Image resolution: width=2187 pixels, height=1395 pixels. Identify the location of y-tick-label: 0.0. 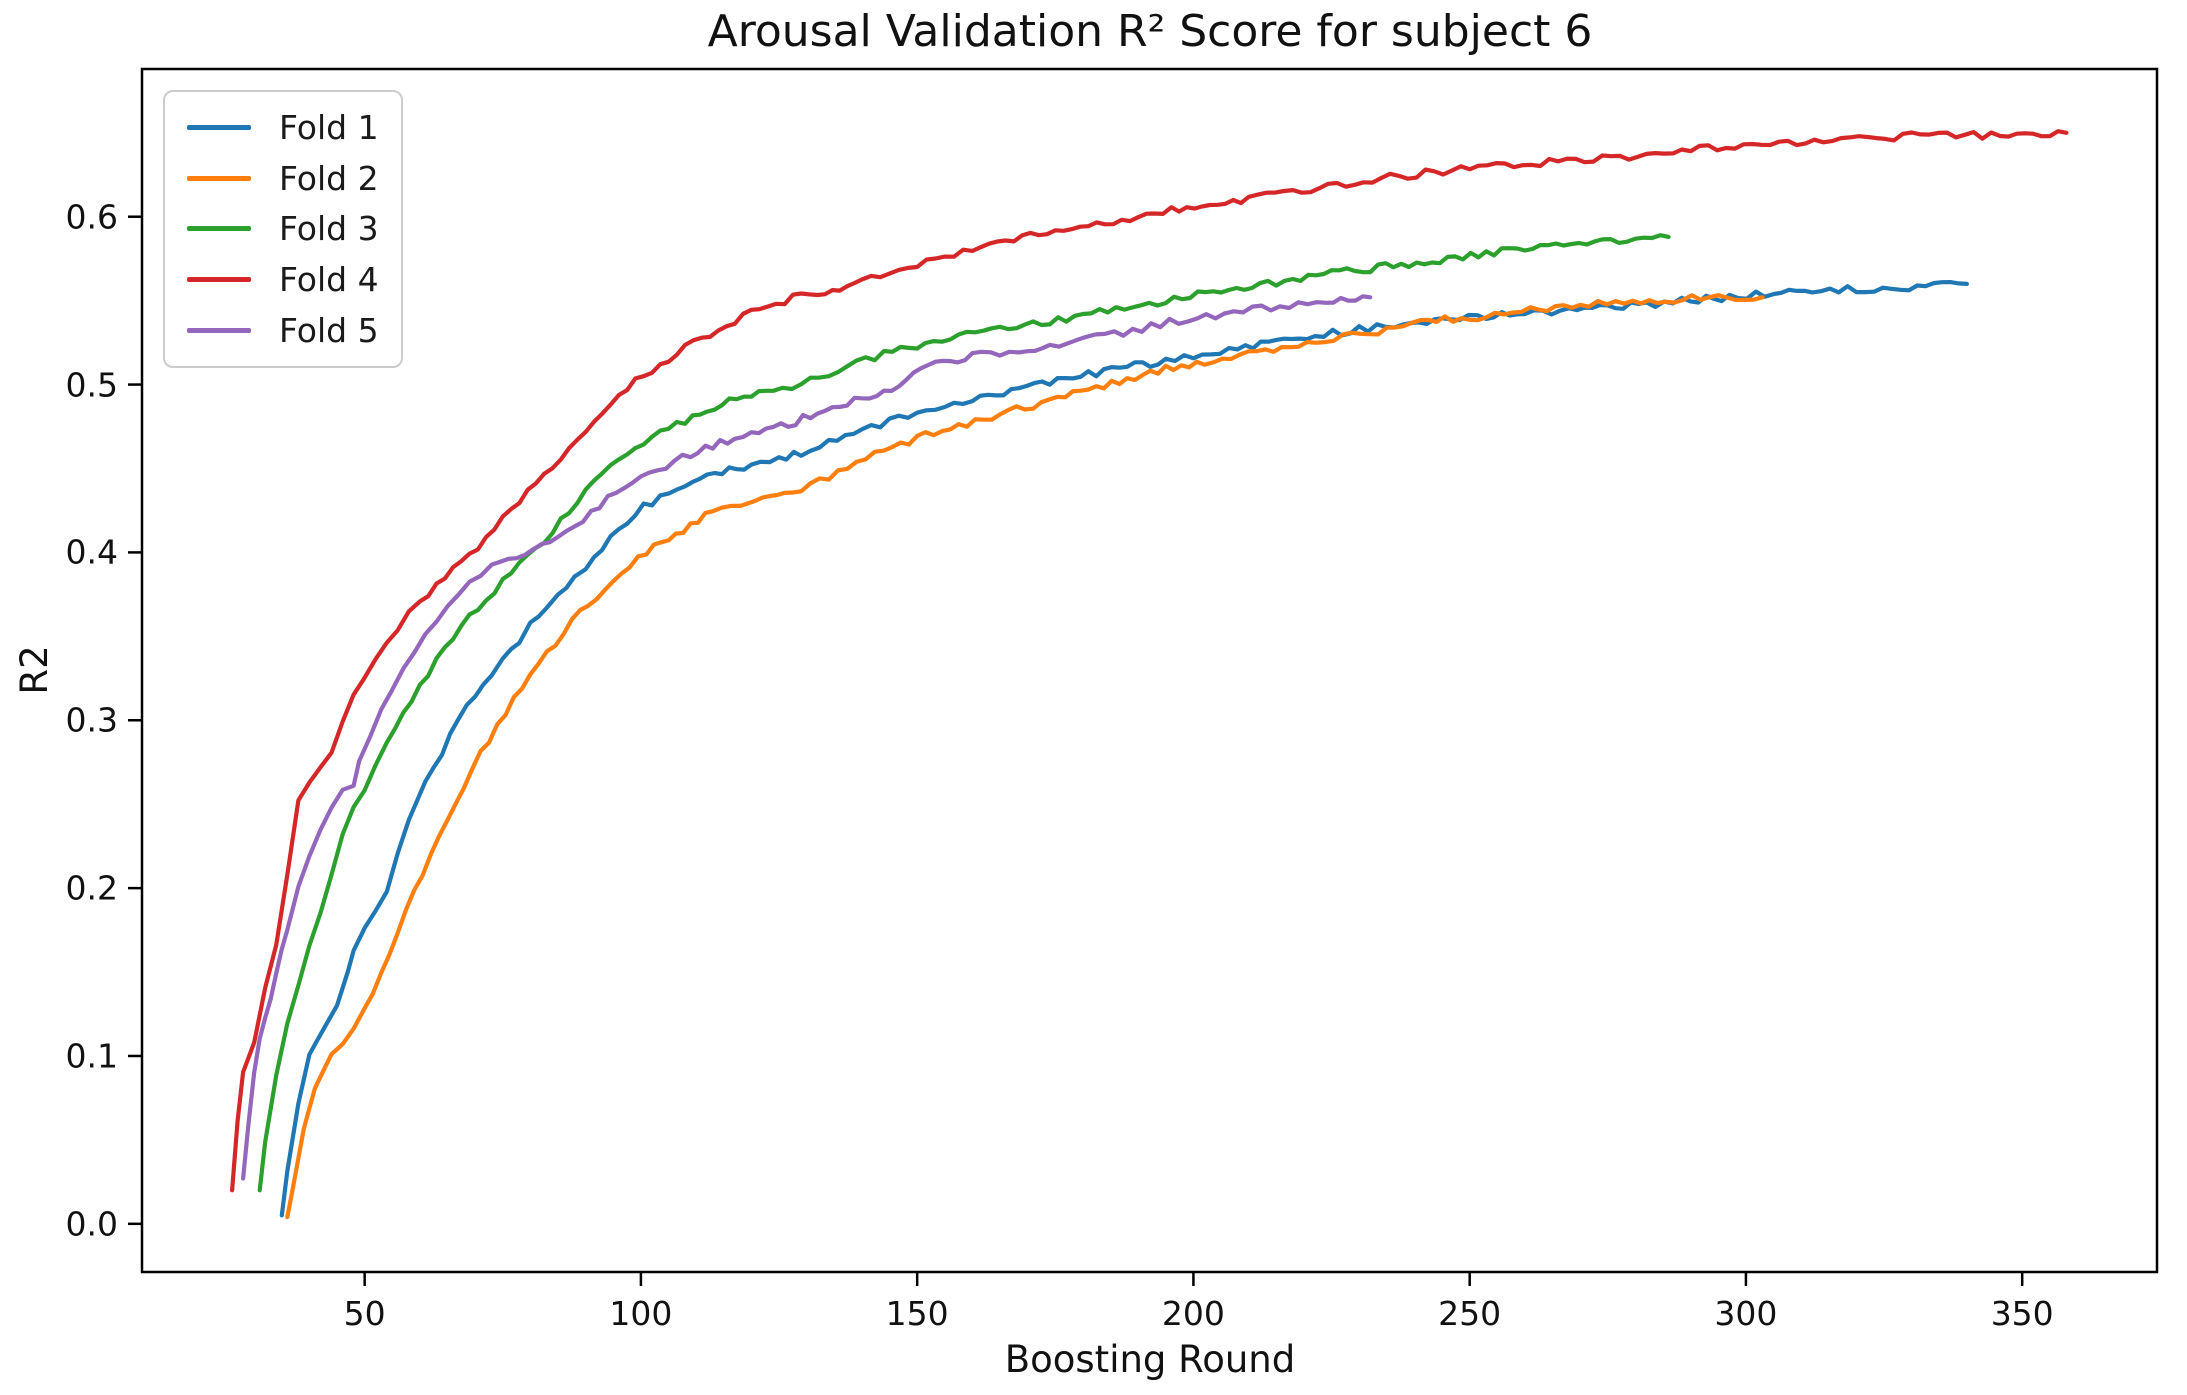
(91, 1224).